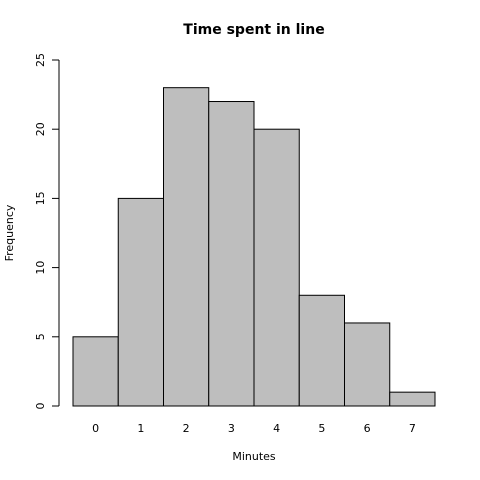  Describe the element at coordinates (186, 428) in the screenshot. I see `x-tick-label: 2` at that location.